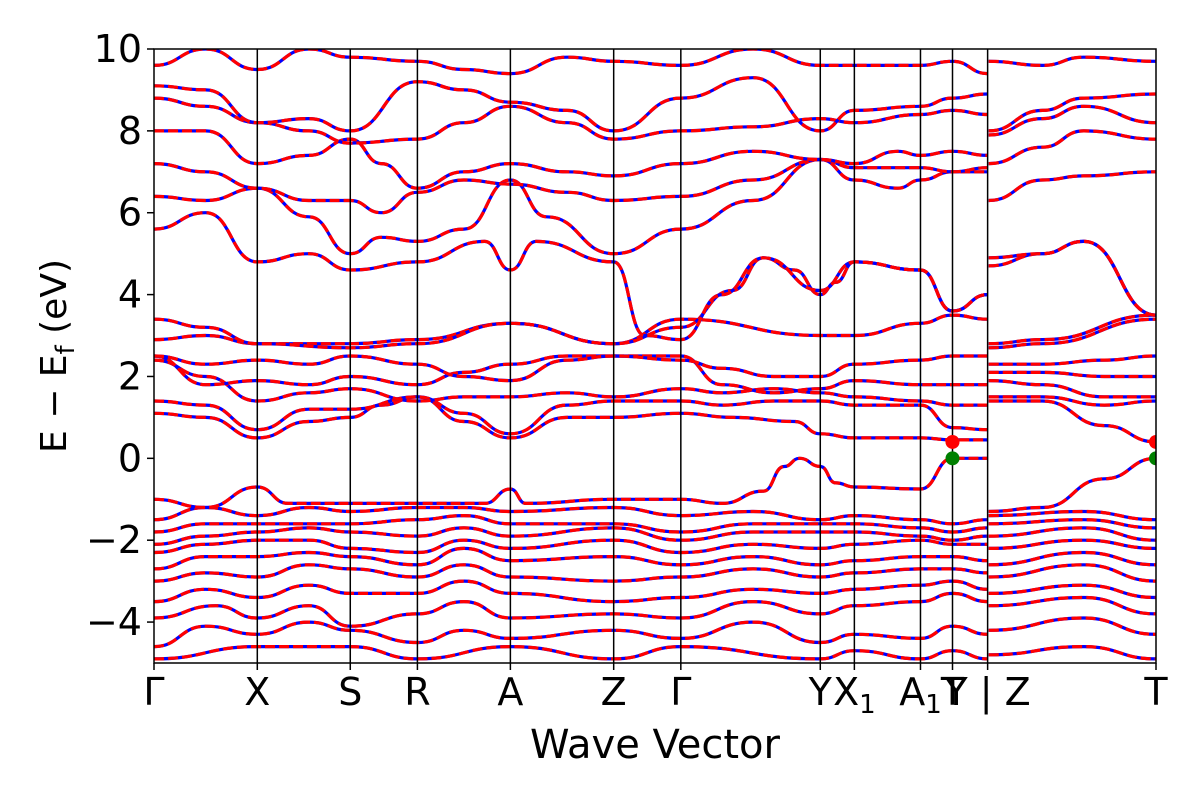 This screenshot has height=800, width=1200. I want to click on x-tick-label: X, so click(257, 692).